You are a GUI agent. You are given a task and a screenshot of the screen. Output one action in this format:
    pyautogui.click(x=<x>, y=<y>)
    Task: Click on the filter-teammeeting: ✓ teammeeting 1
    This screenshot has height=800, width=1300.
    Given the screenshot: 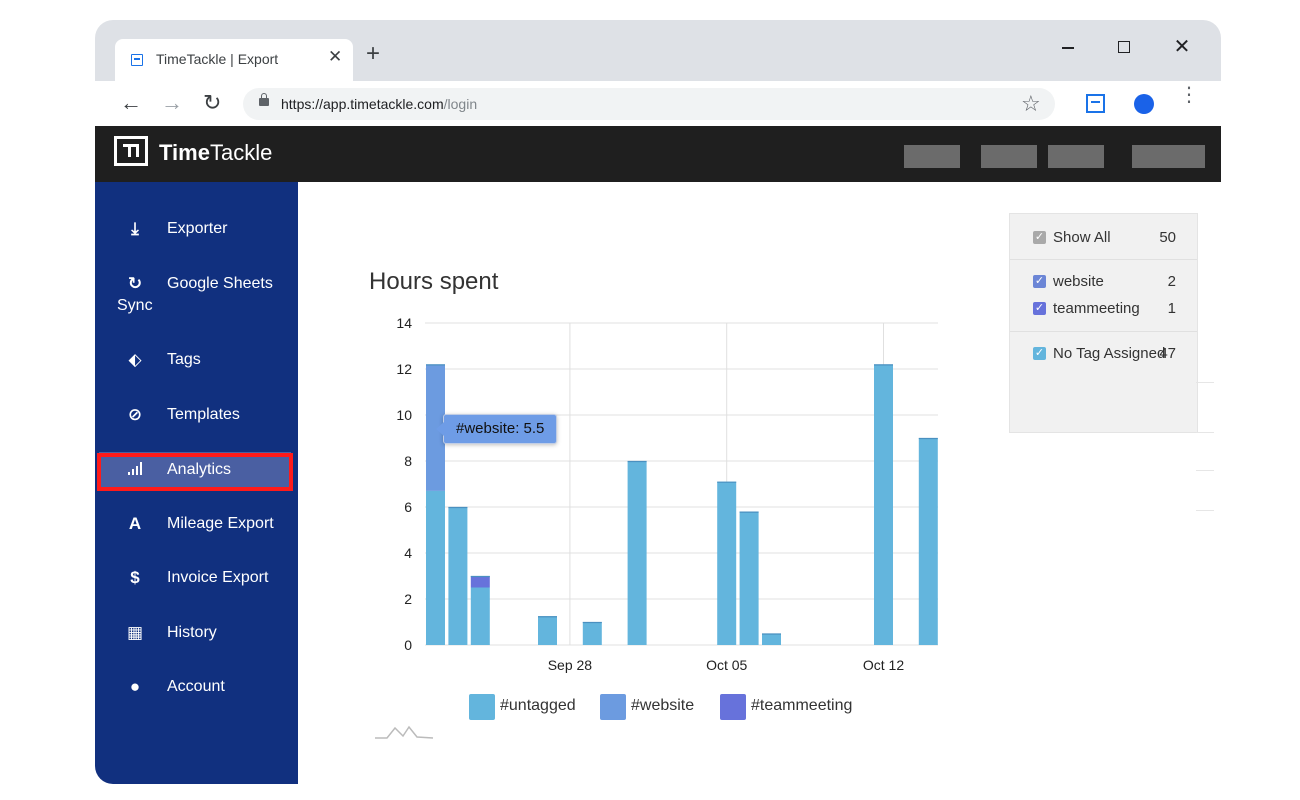 What is the action you would take?
    pyautogui.click(x=1103, y=310)
    